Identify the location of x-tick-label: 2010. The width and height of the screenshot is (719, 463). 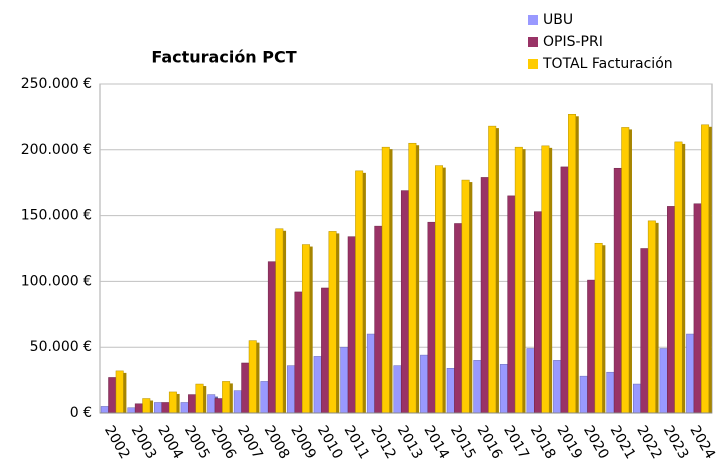
(330, 442).